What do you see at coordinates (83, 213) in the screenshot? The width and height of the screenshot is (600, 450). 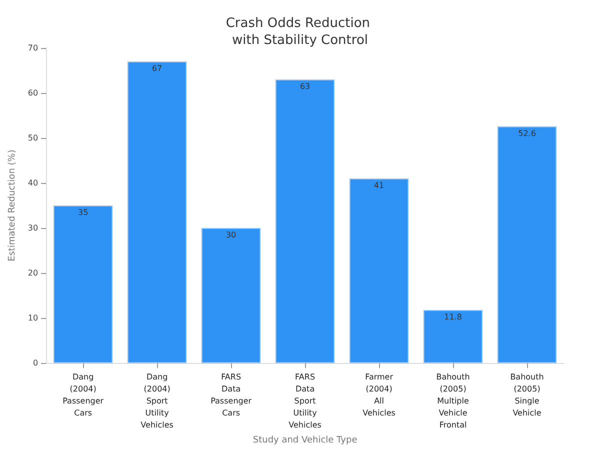 I see `data-label: 35` at bounding box center [83, 213].